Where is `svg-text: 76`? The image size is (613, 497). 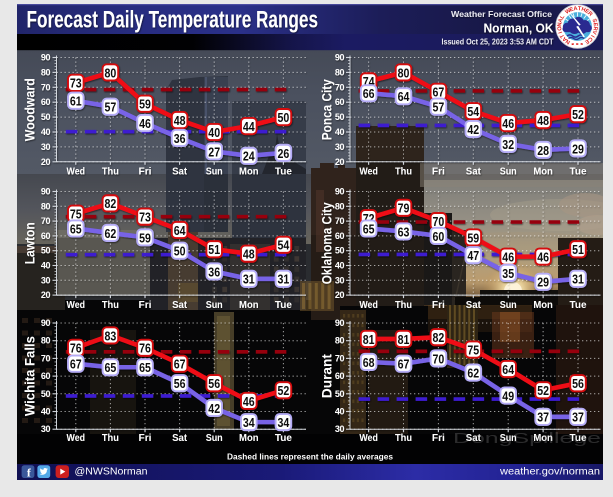
svg-text: 76 is located at coordinates (76, 348).